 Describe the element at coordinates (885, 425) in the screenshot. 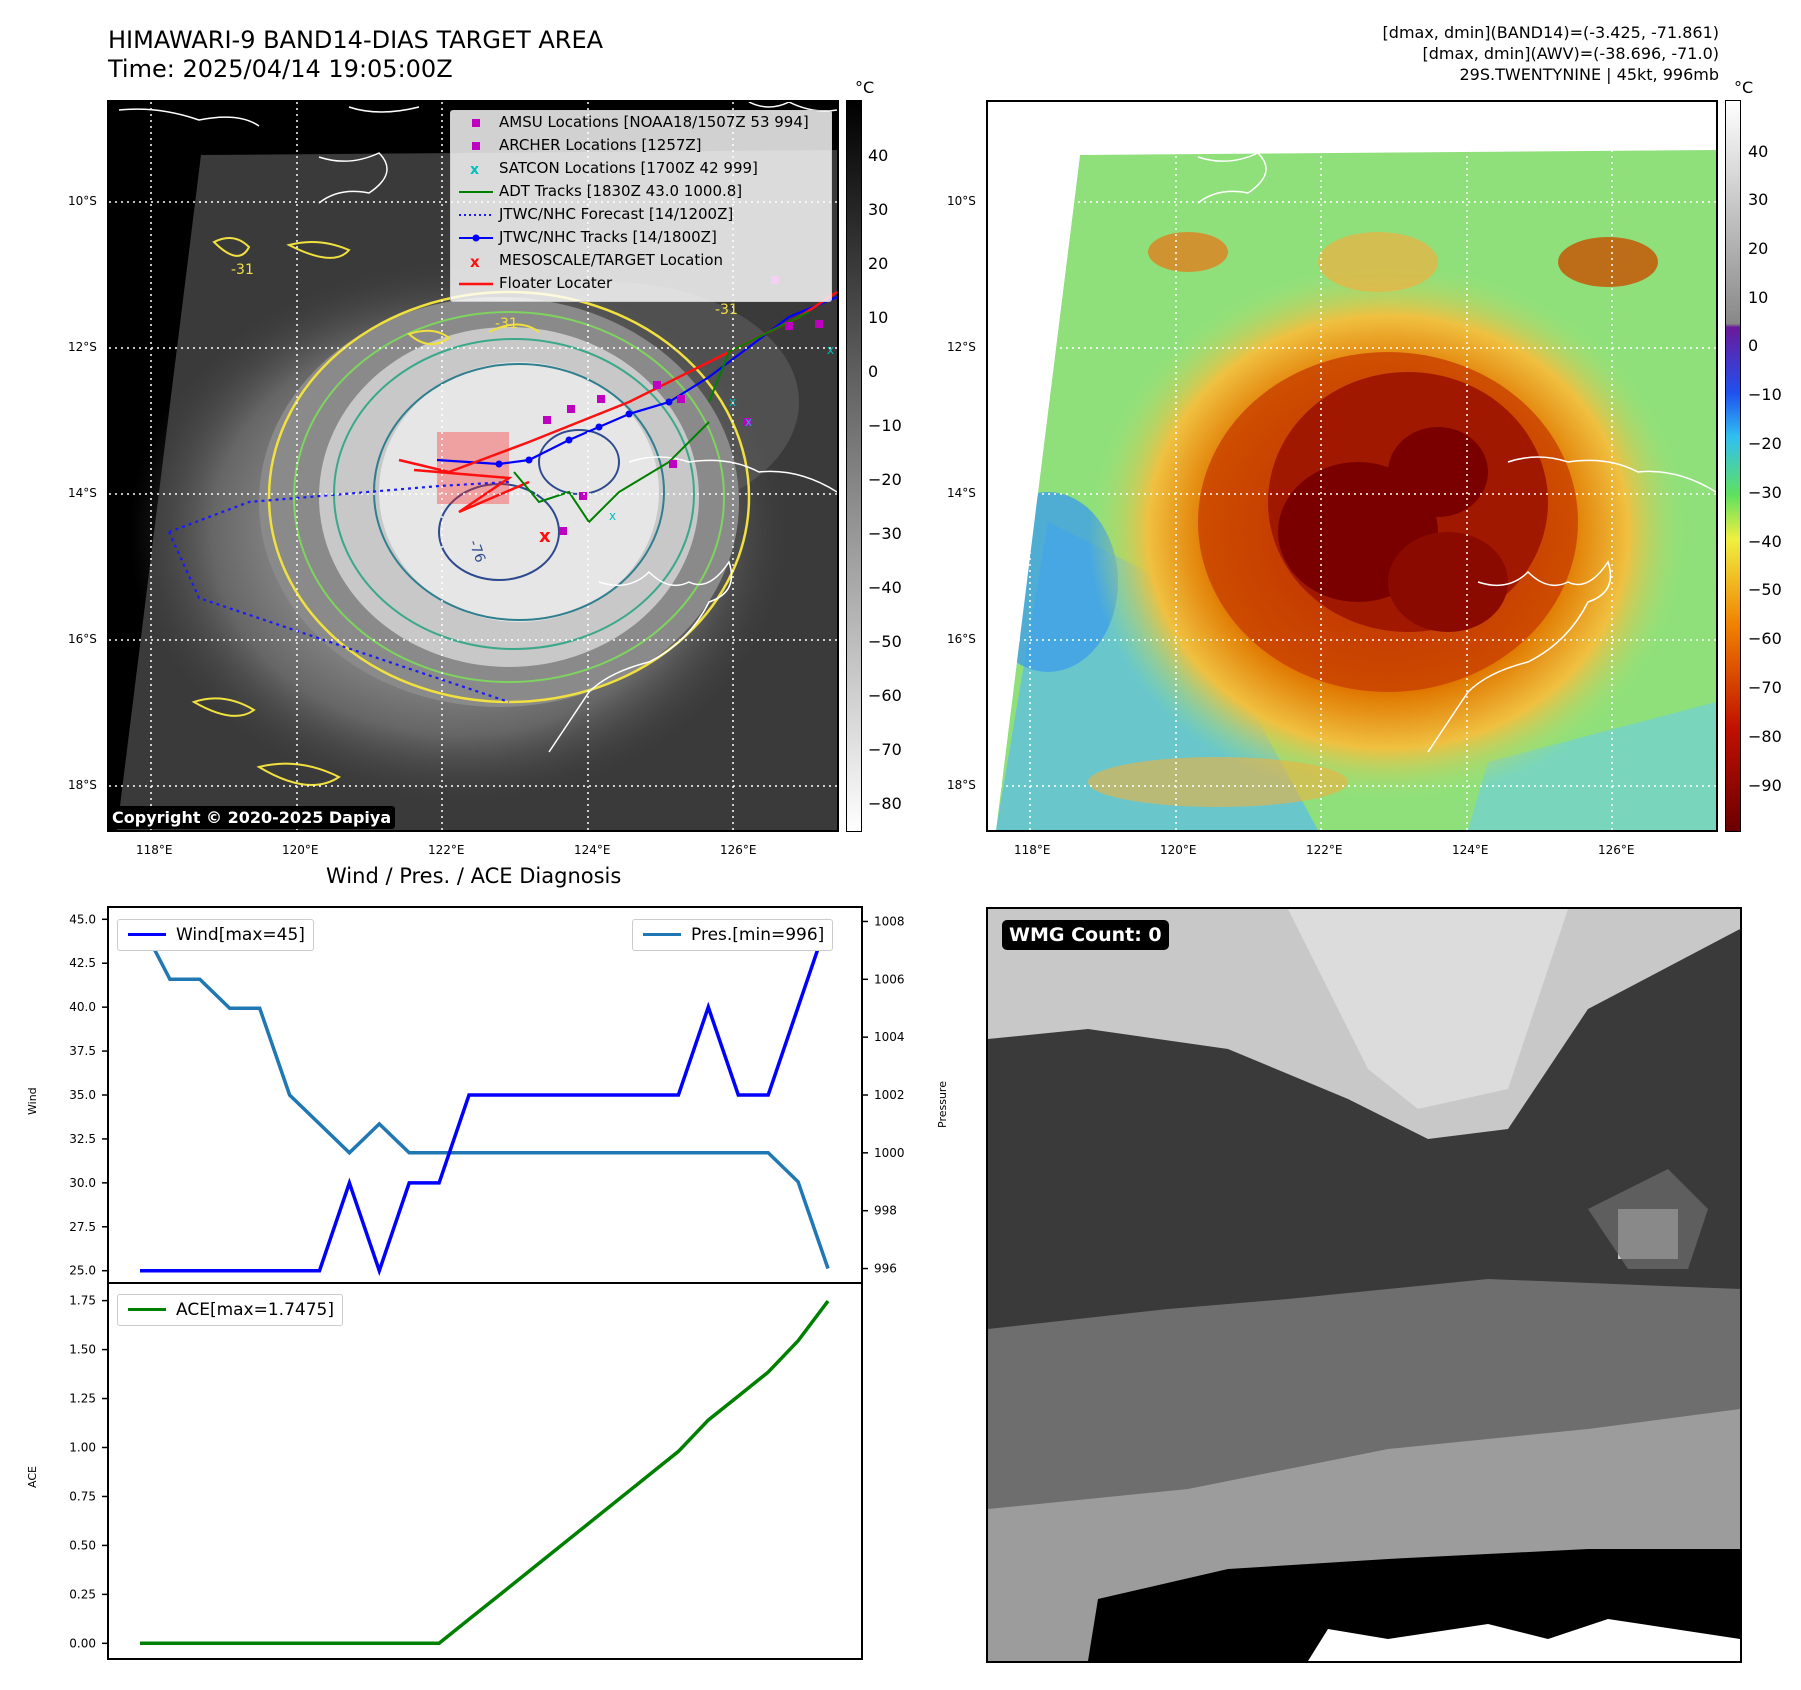

I see `gray-colorbar-tick: −10` at that location.